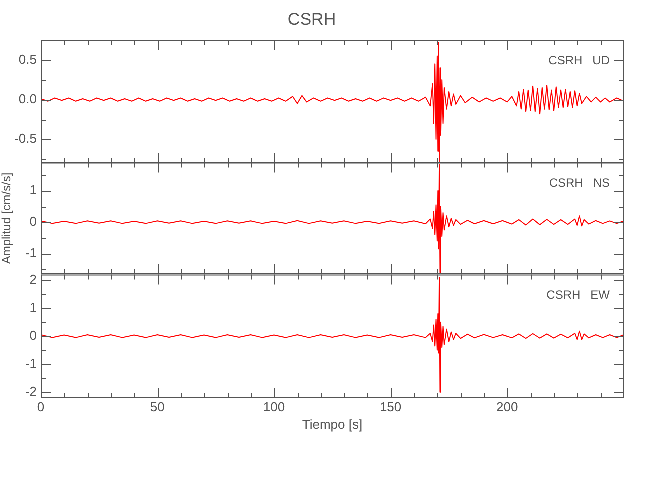  What do you see at coordinates (579, 61) in the screenshot?
I see `annotation: CSRH UD` at bounding box center [579, 61].